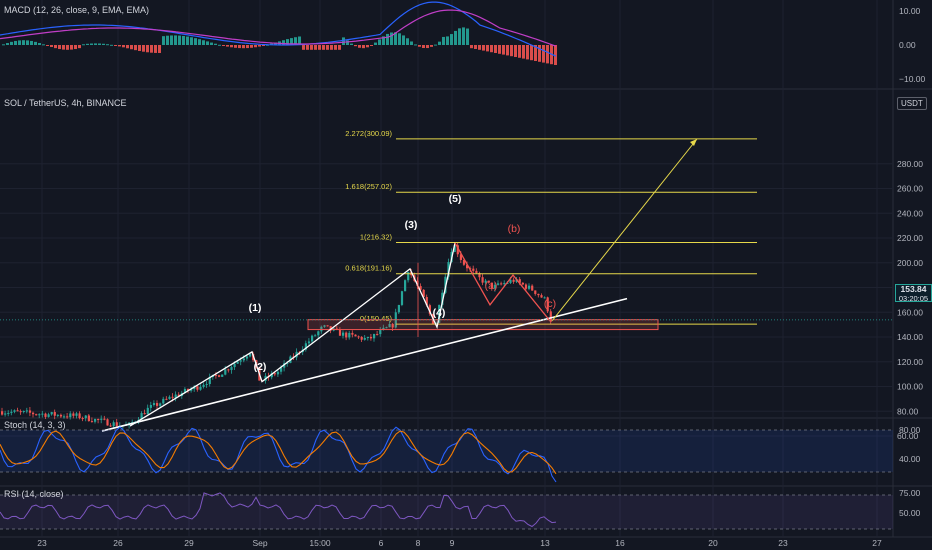 The image size is (932, 550). What do you see at coordinates (877, 543) in the screenshot?
I see `x-tick-label: 27` at bounding box center [877, 543].